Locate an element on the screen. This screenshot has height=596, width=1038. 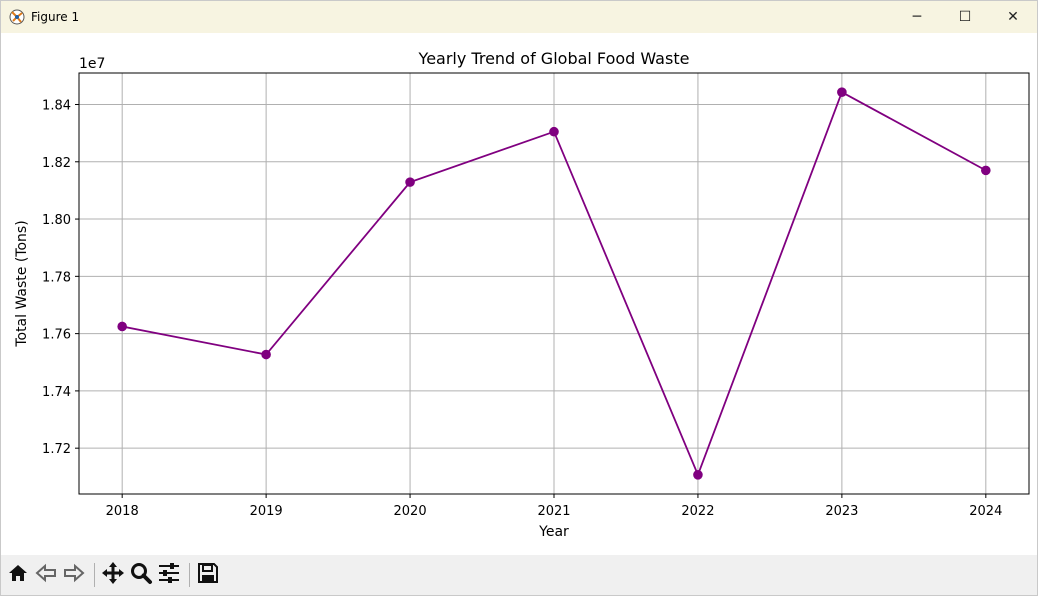
home-icon is located at coordinates (18, 575).